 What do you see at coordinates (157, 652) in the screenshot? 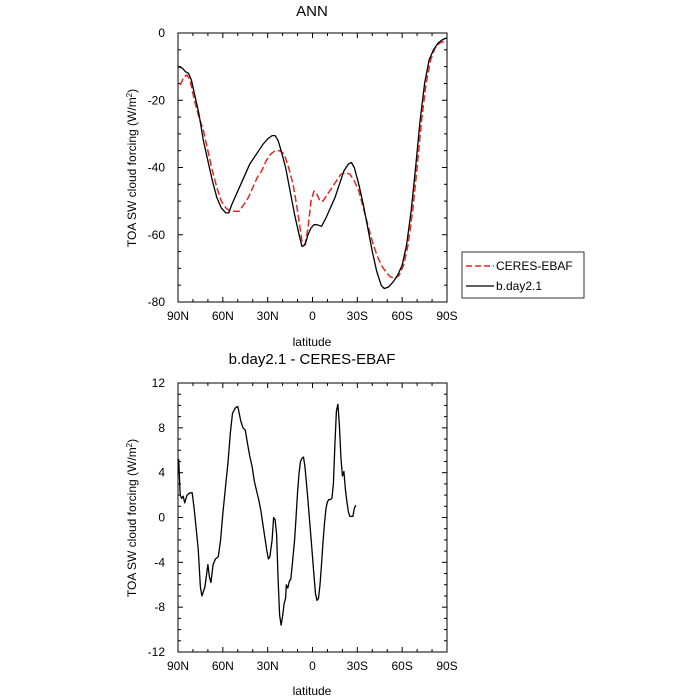
I see `y-tick-label: -12` at bounding box center [157, 652].